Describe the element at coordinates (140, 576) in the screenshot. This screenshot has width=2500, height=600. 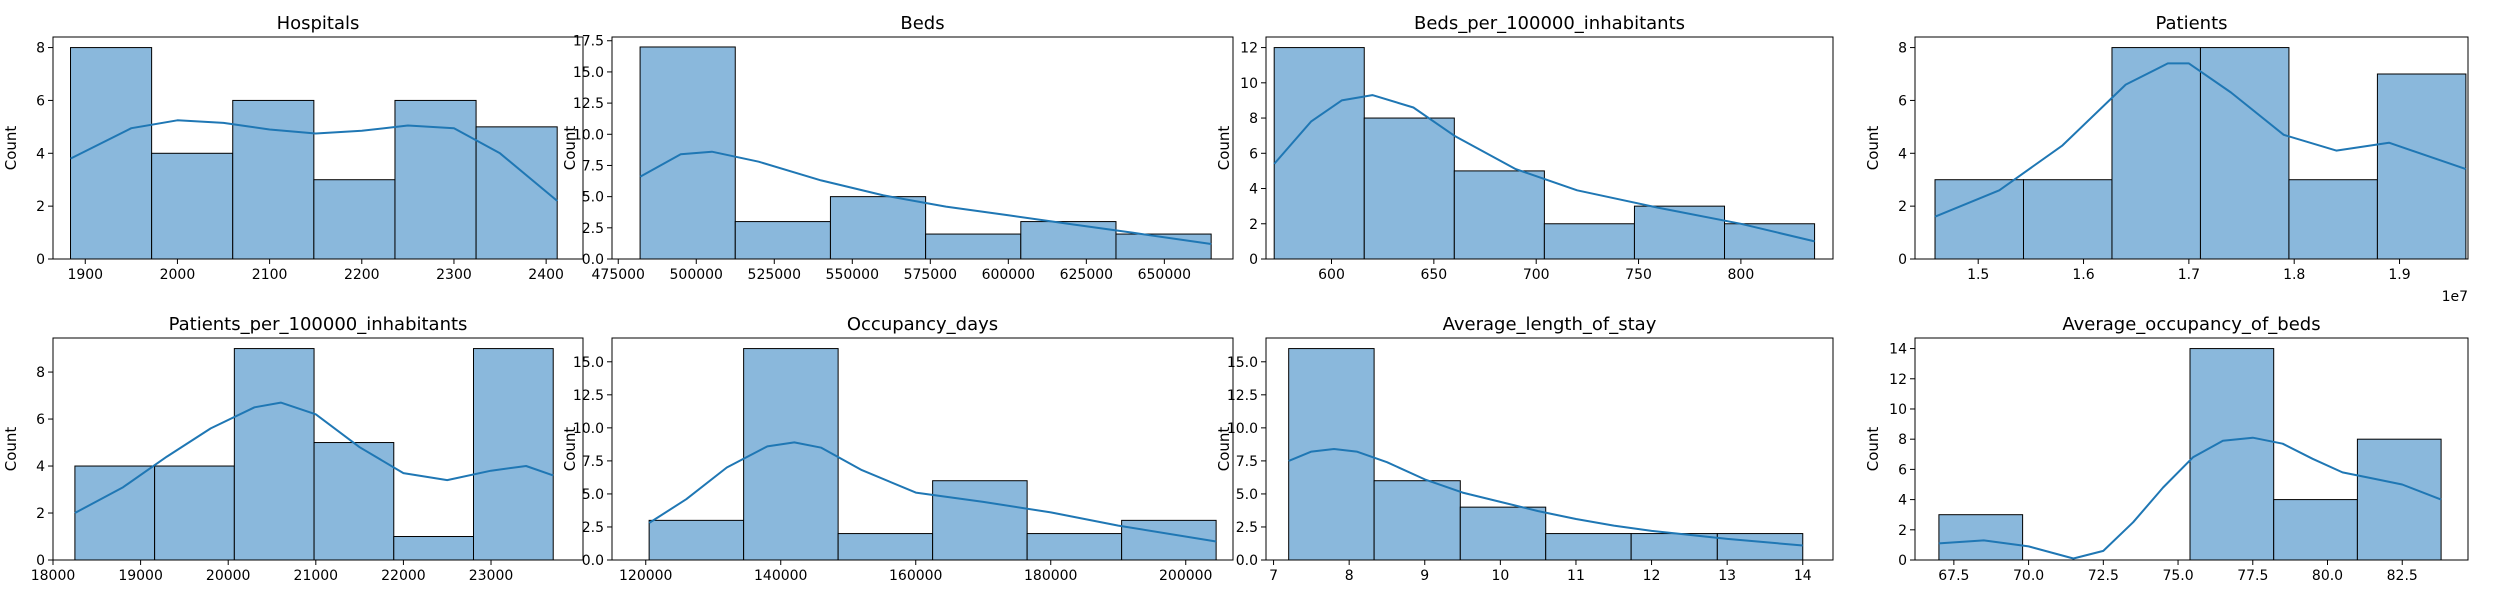
I see `x-tick-label: 19000` at that location.